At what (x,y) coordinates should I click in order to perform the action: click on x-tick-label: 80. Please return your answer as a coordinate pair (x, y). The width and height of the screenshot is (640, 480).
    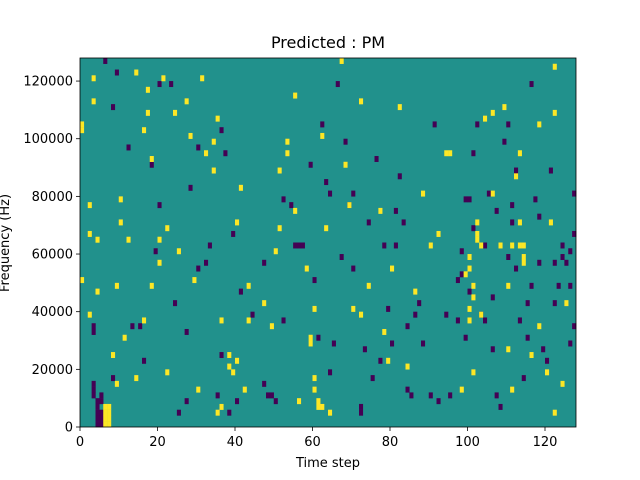
    Looking at the image, I should click on (390, 442).